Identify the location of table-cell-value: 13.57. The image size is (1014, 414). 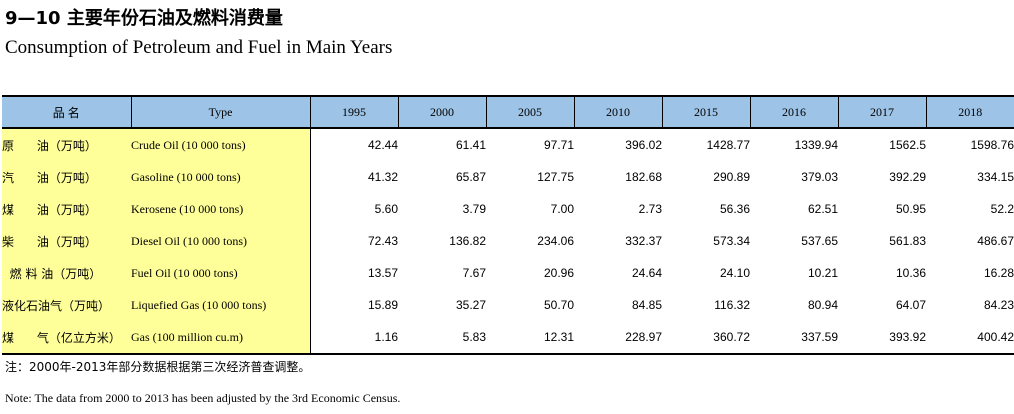
(382, 273).